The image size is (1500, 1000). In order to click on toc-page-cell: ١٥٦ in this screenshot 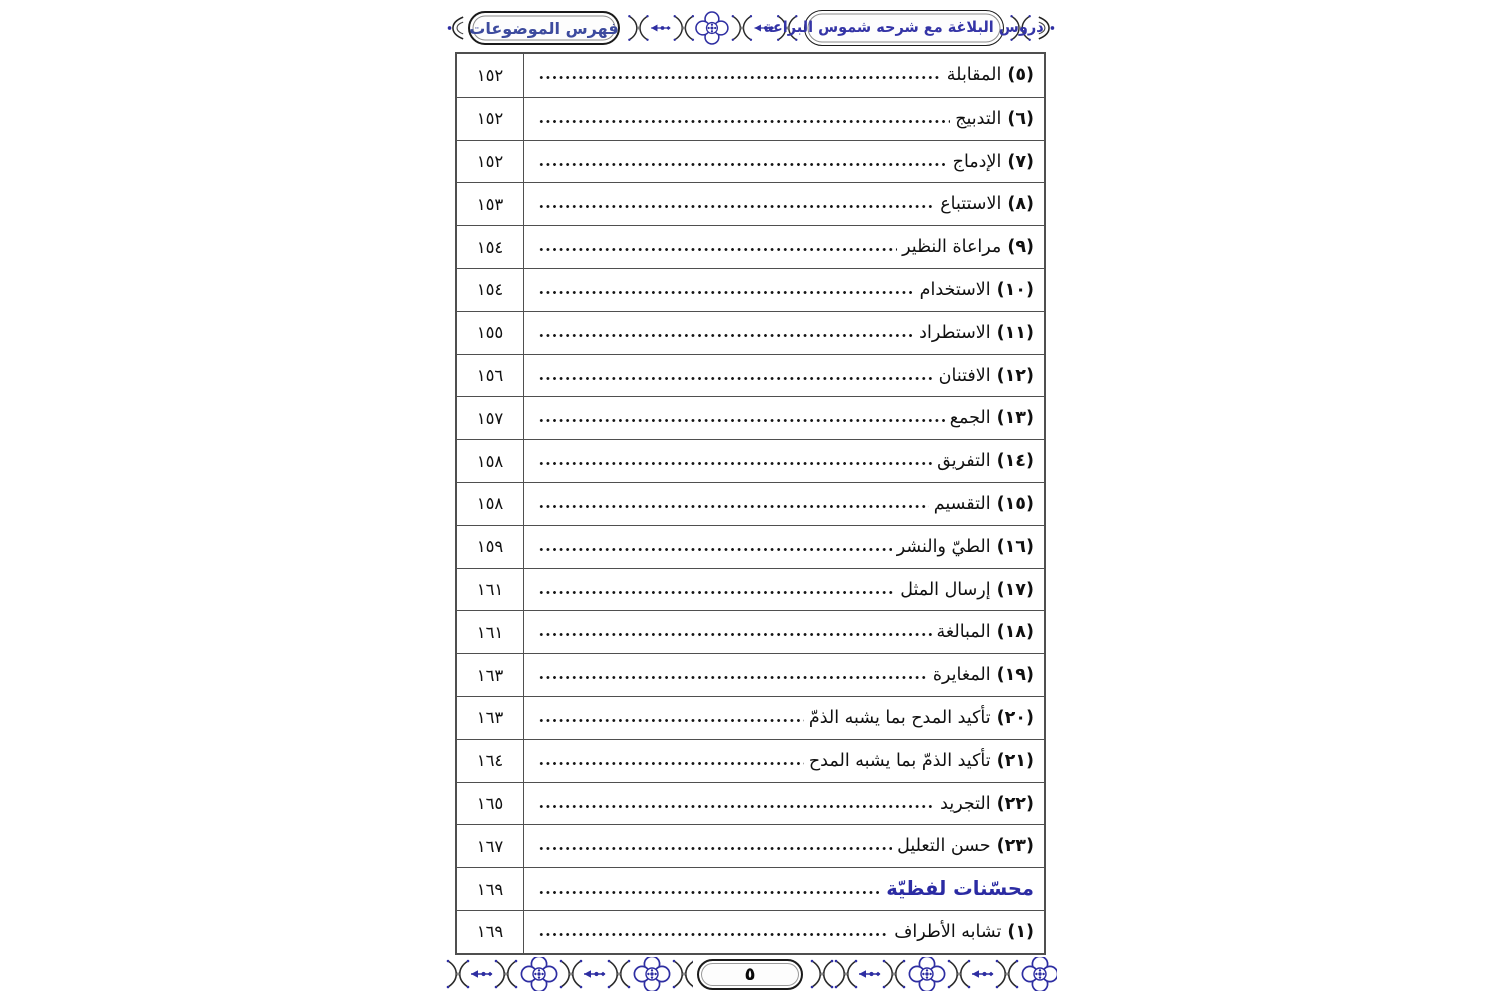, I will do `click(490, 375)`.